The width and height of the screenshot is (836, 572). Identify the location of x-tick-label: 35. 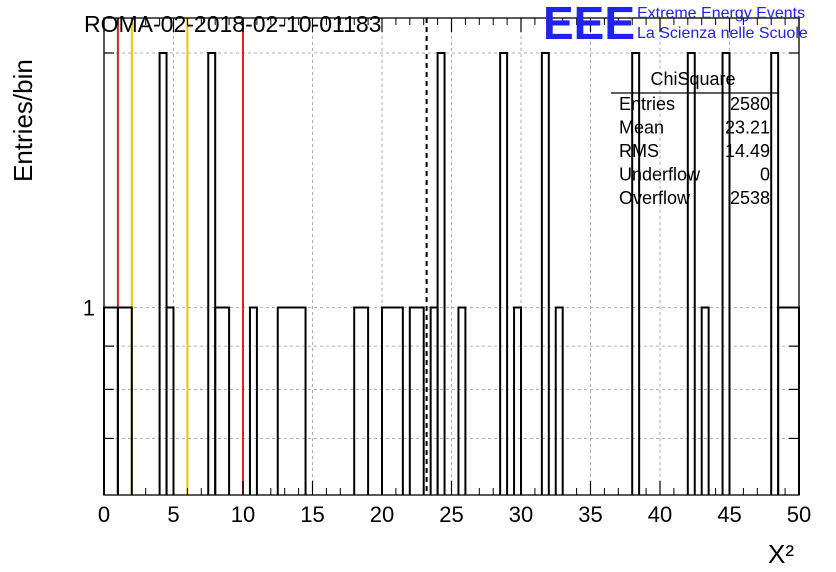
(590, 514).